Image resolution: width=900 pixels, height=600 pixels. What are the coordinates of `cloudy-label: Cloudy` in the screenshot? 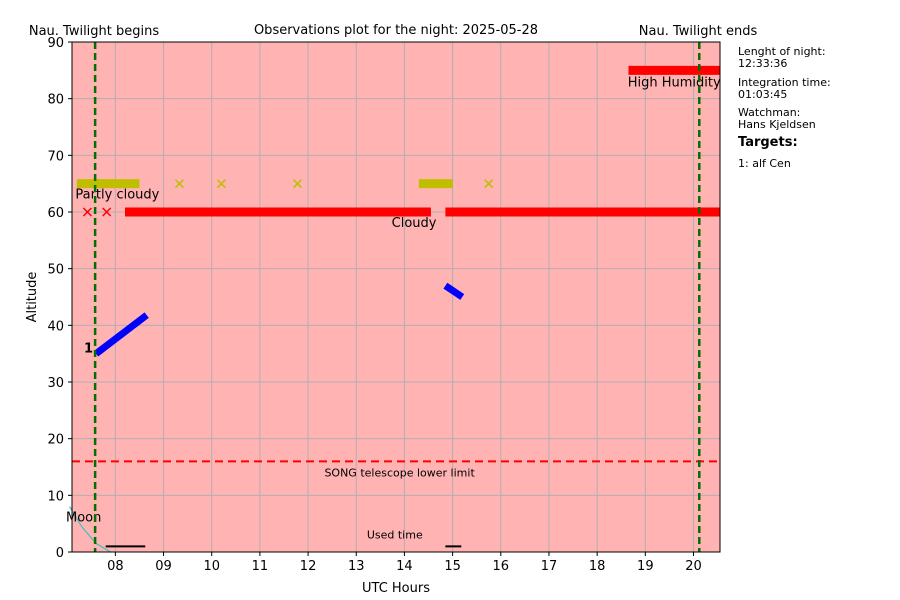 It's located at (414, 223).